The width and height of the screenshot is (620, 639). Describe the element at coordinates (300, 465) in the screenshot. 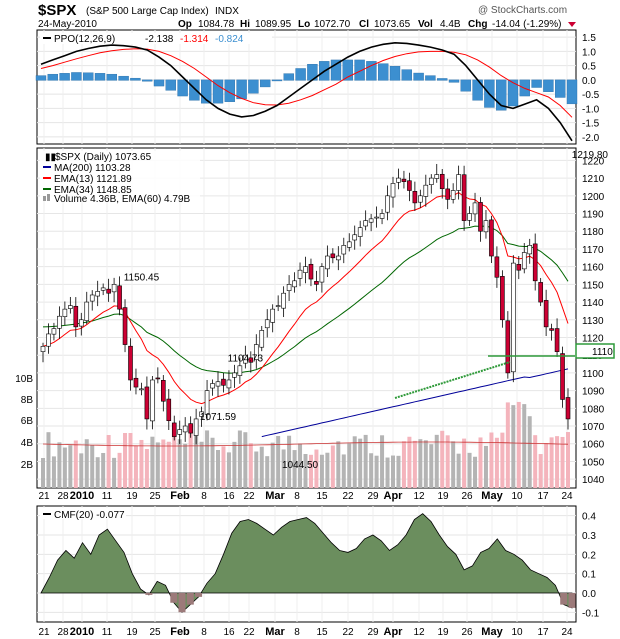

I see `price-annotation: 1044.50` at that location.